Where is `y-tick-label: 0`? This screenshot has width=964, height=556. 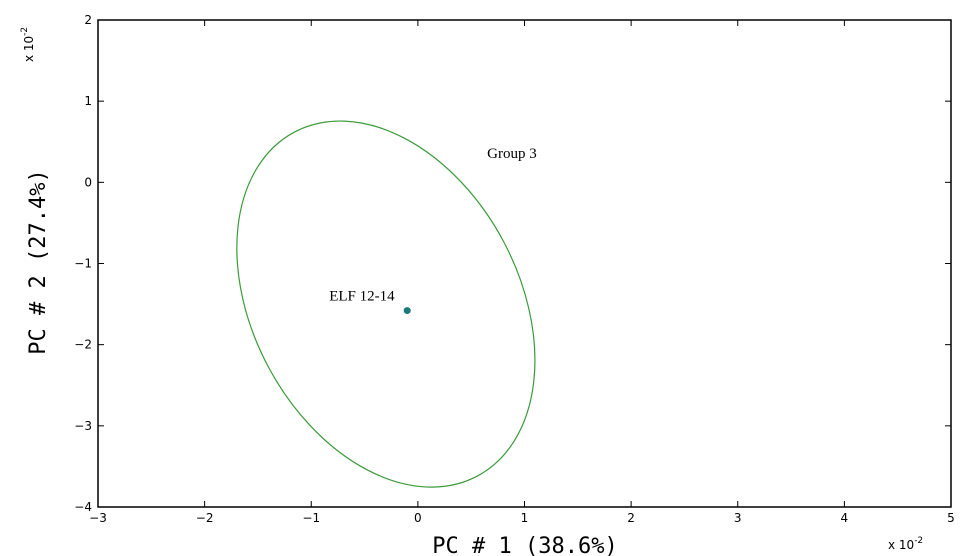 y-tick-label: 0 is located at coordinates (88, 182).